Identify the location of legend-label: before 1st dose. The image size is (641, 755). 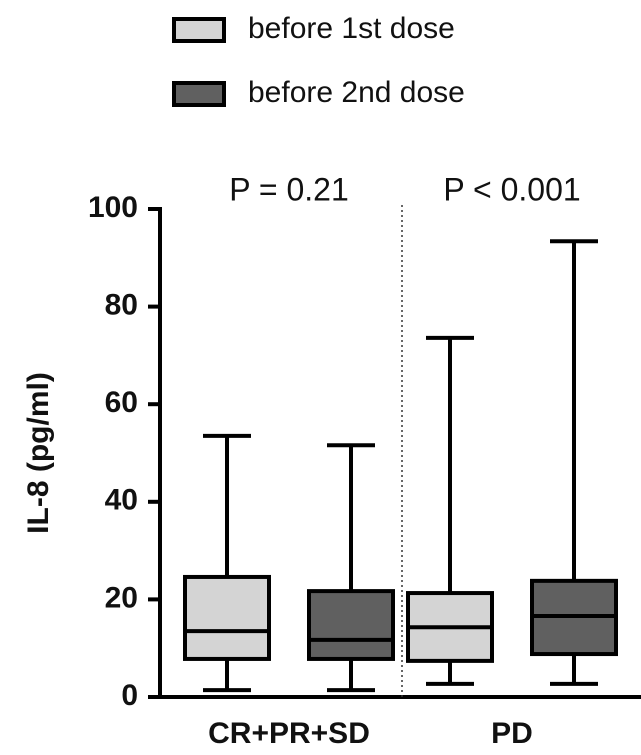
(351, 28).